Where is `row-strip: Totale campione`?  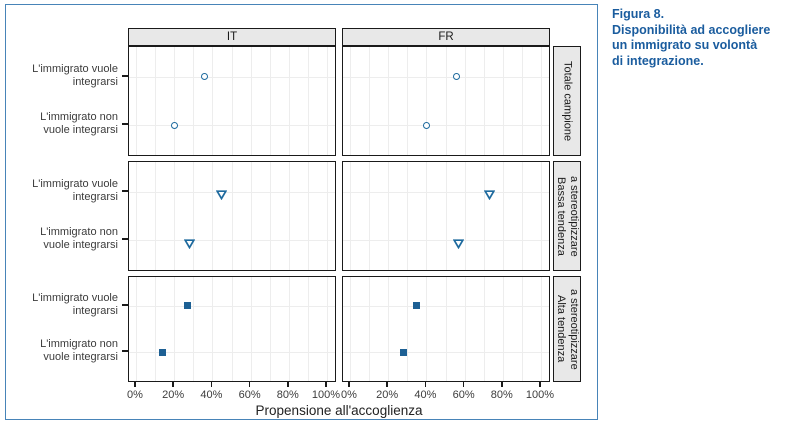 row-strip: Totale campione is located at coordinates (567, 101).